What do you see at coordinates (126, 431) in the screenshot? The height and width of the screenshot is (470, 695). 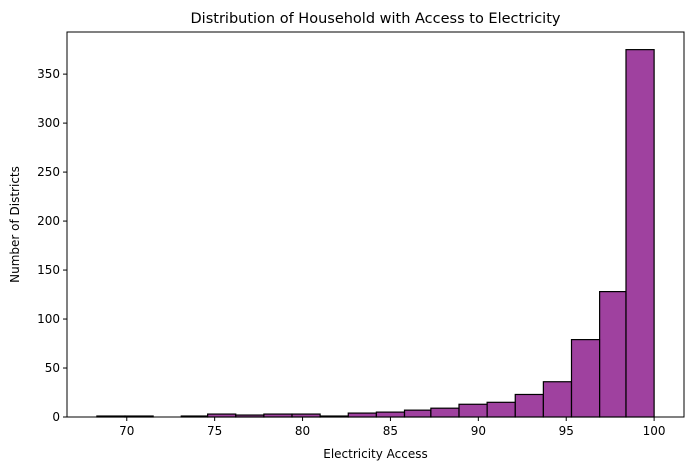 I see `x-tick-label: 70` at bounding box center [126, 431].